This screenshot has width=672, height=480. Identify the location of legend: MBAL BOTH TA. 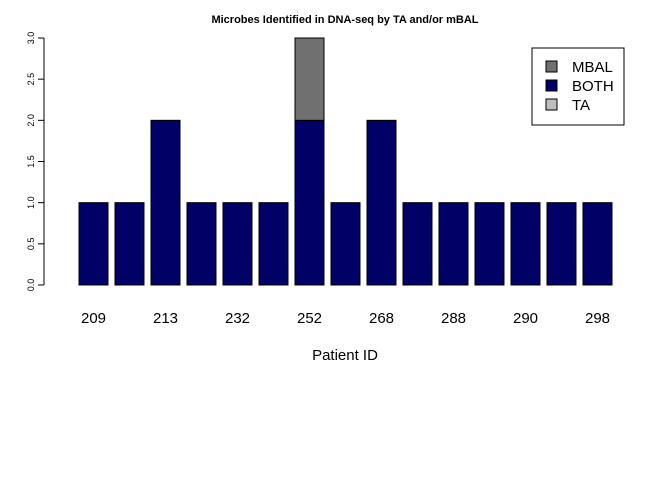
(578, 86).